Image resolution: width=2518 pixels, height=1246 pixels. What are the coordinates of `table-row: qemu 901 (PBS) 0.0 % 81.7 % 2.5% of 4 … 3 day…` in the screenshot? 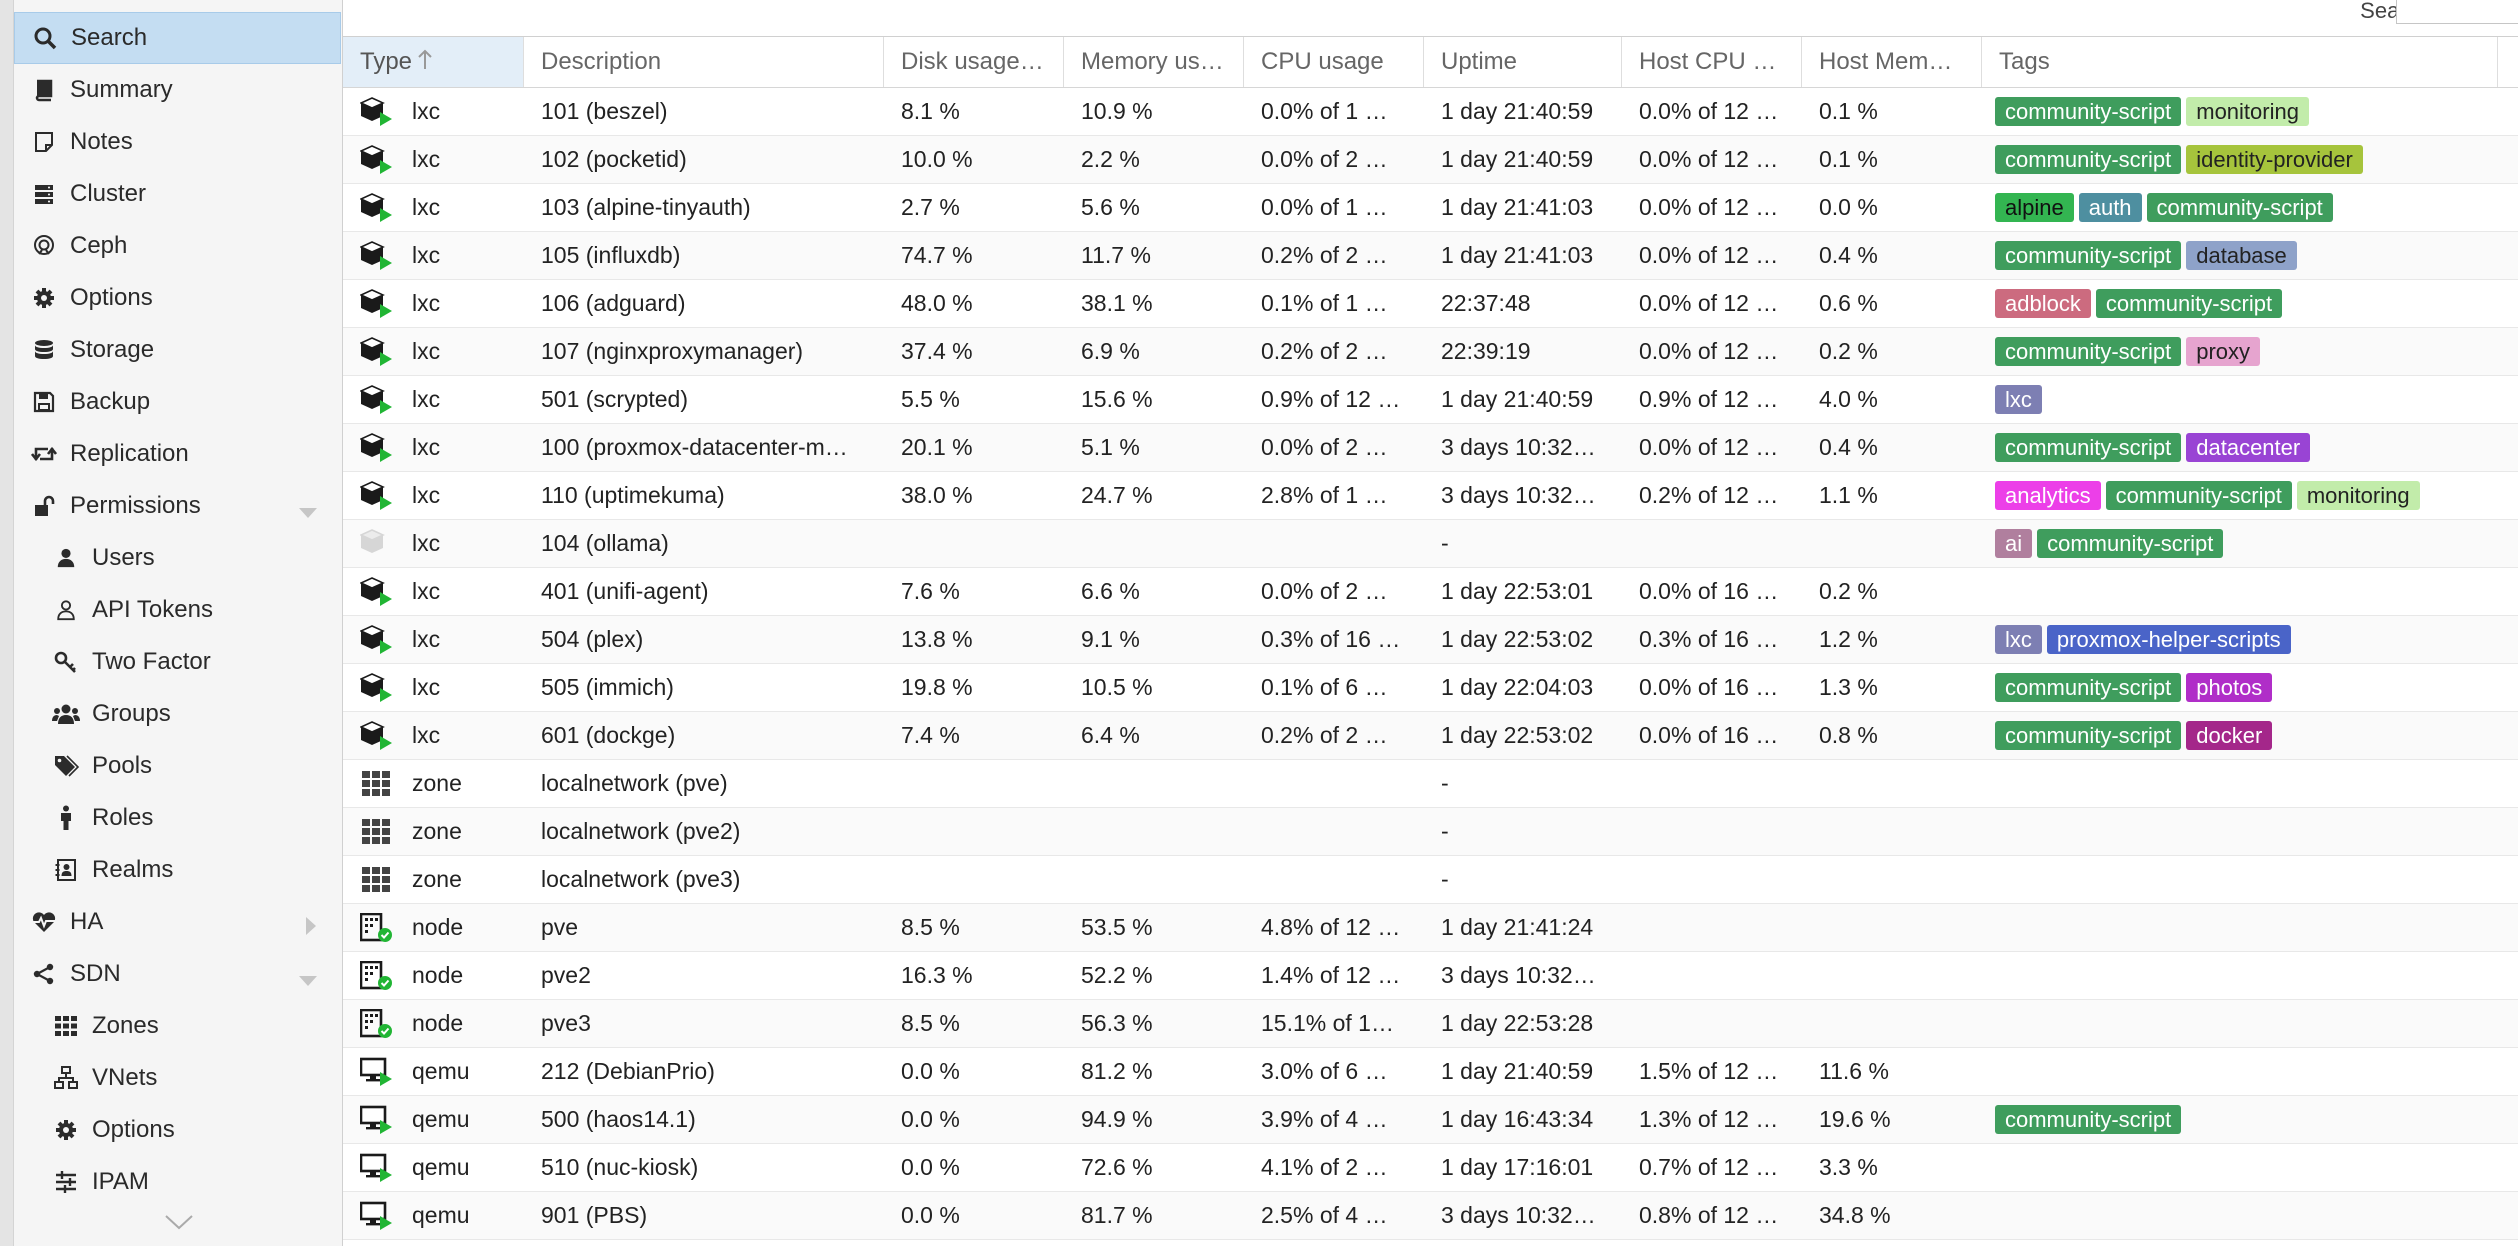 It's located at (1430, 1216).